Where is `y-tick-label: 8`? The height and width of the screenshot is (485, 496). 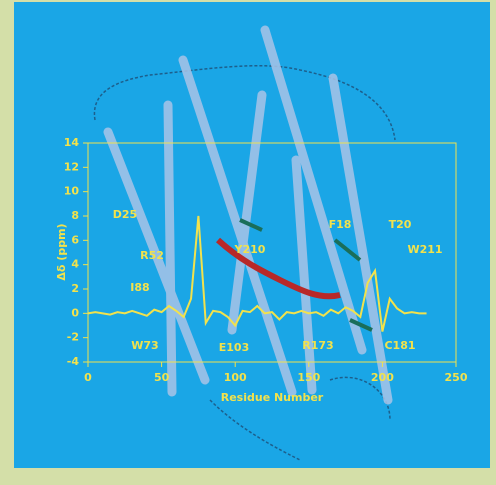
y-tick-label: 8 is located at coordinates (75, 215).